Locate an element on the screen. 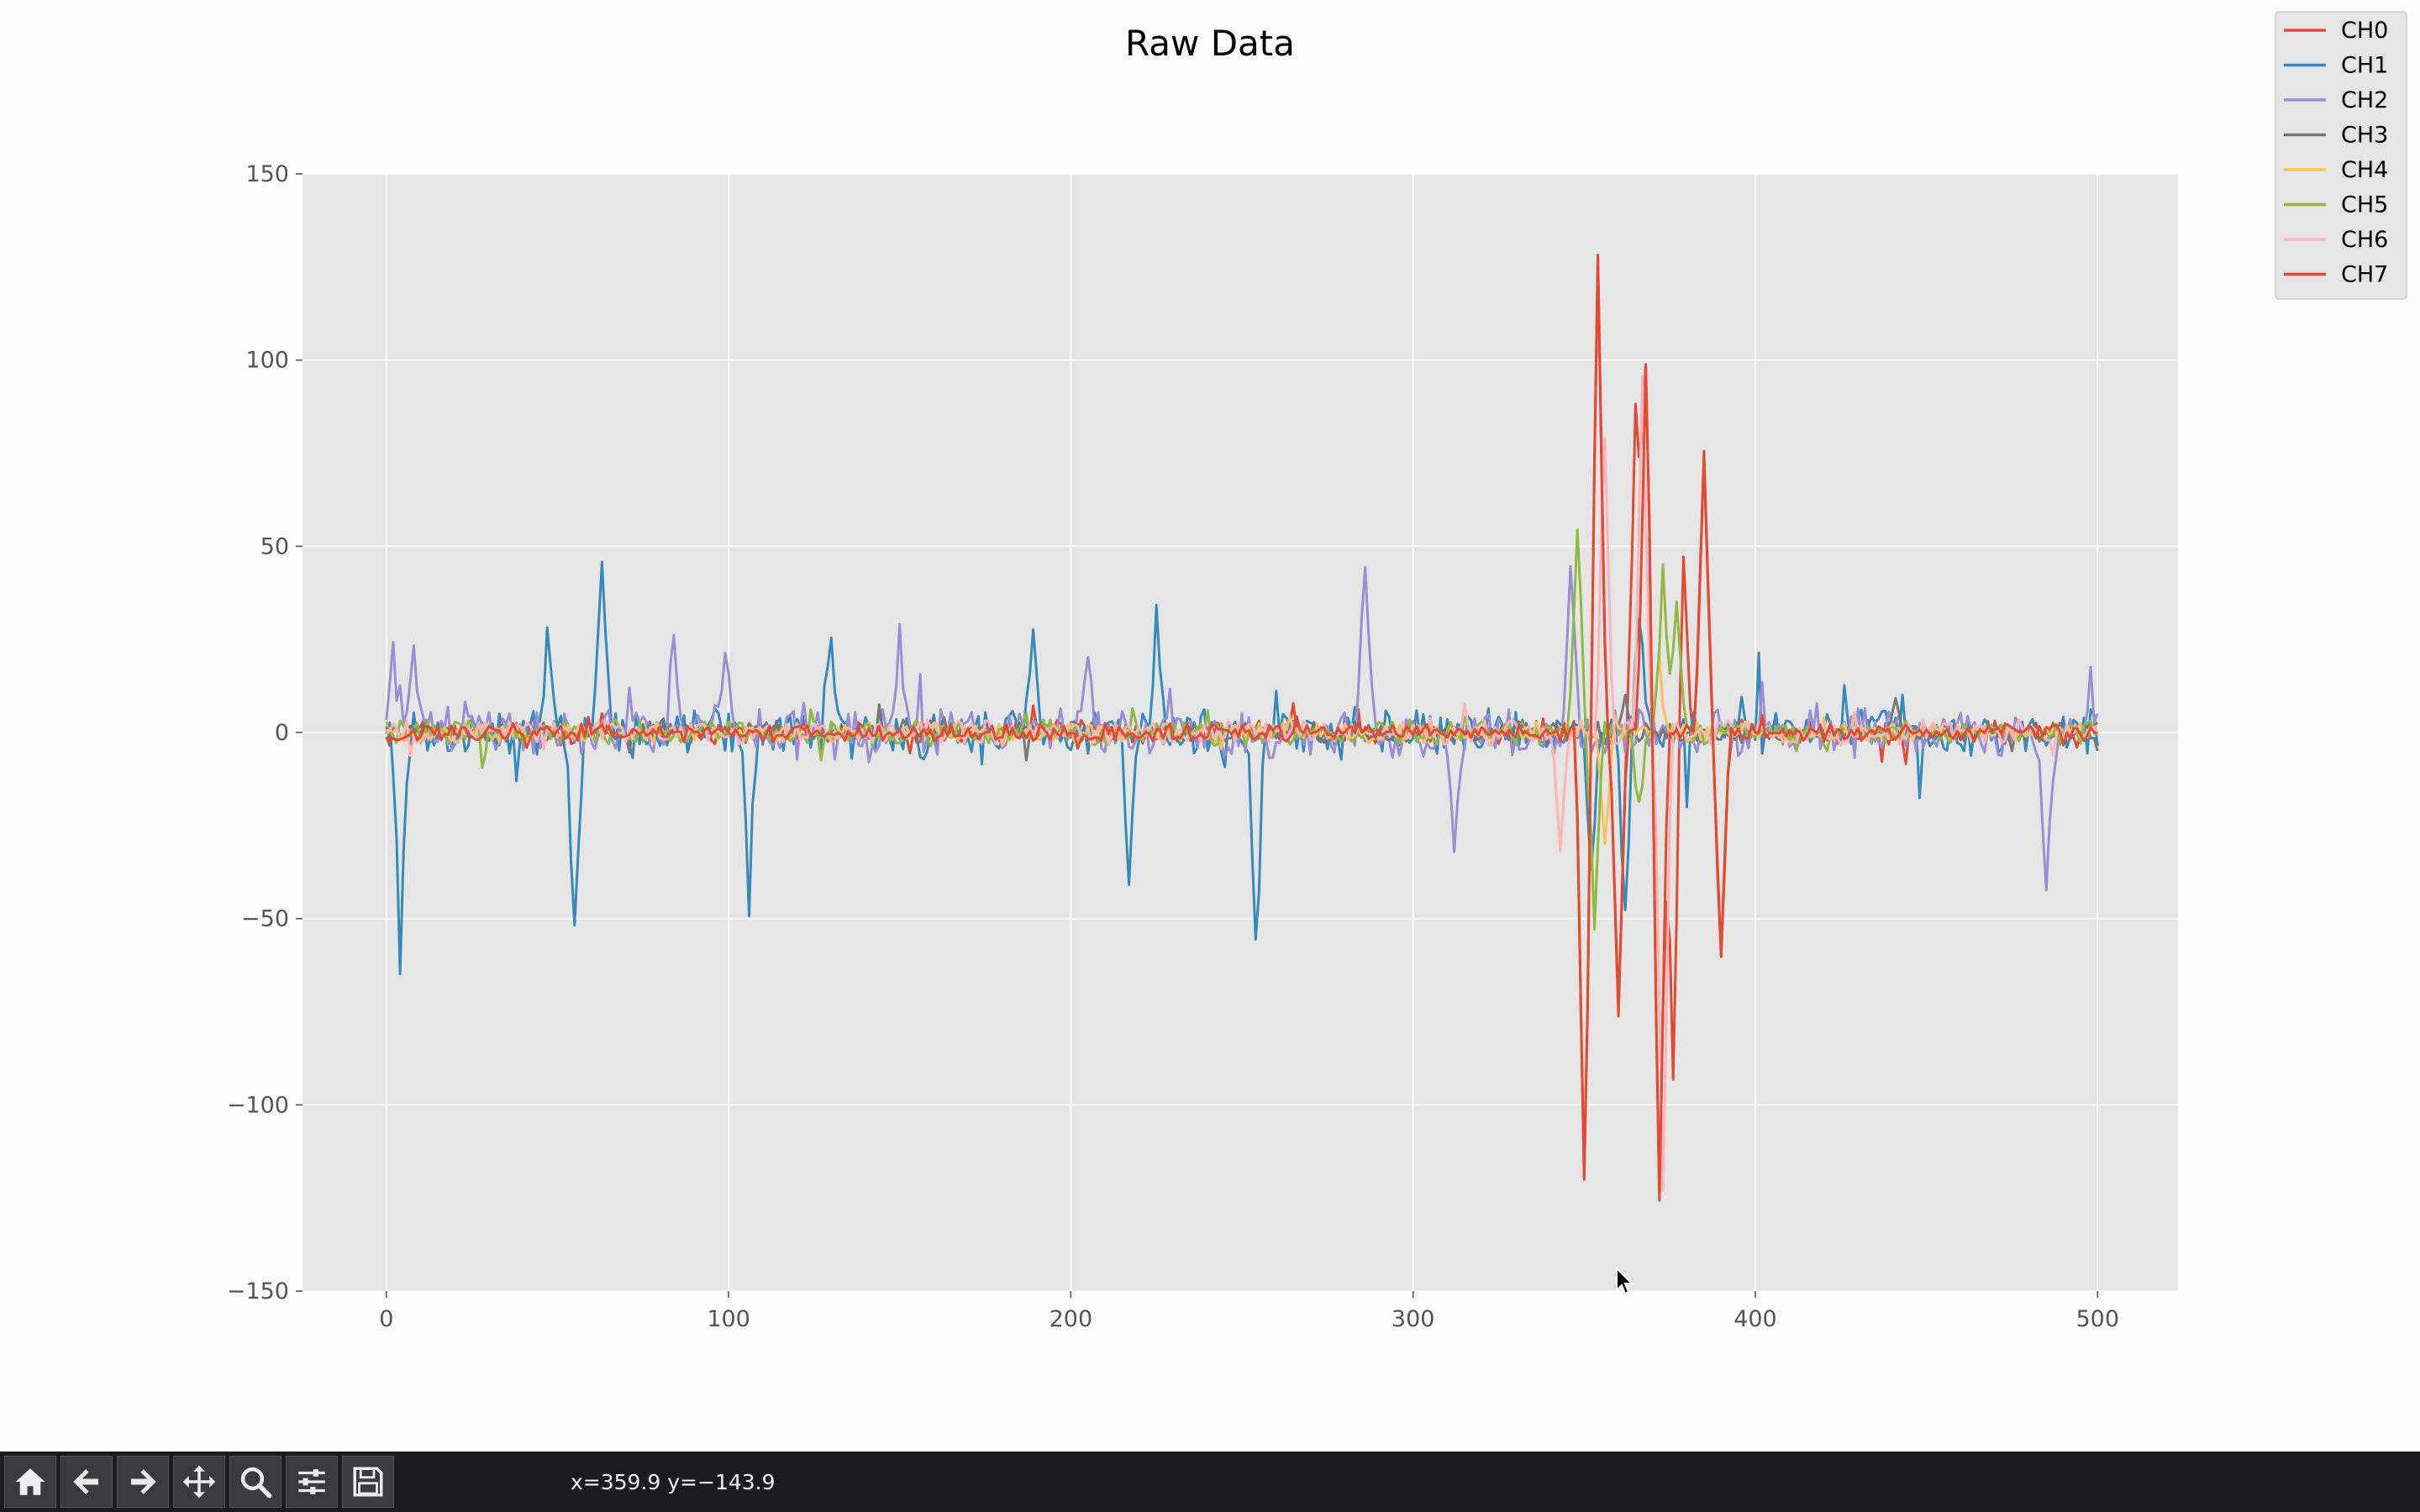 This screenshot has height=1512, width=2420. legend-entry-ch5: CH5 is located at coordinates (2364, 205).